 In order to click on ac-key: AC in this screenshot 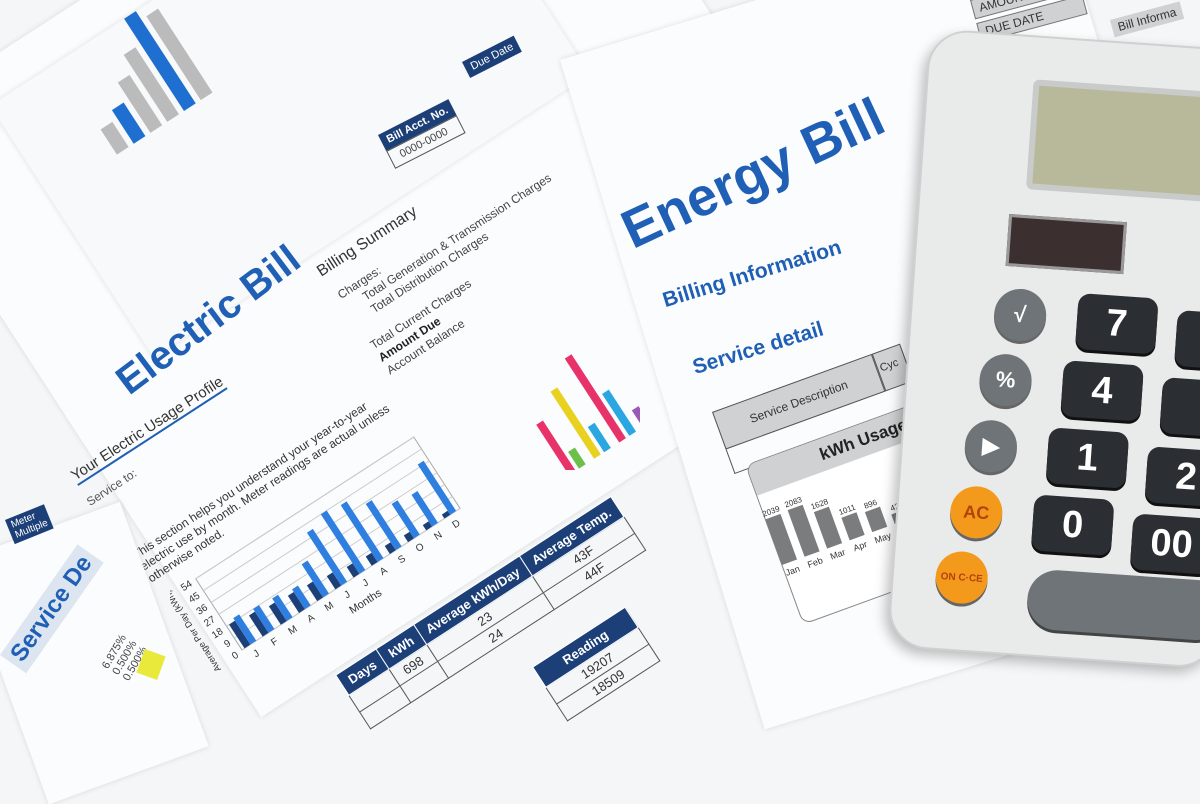, I will do `click(976, 512)`.